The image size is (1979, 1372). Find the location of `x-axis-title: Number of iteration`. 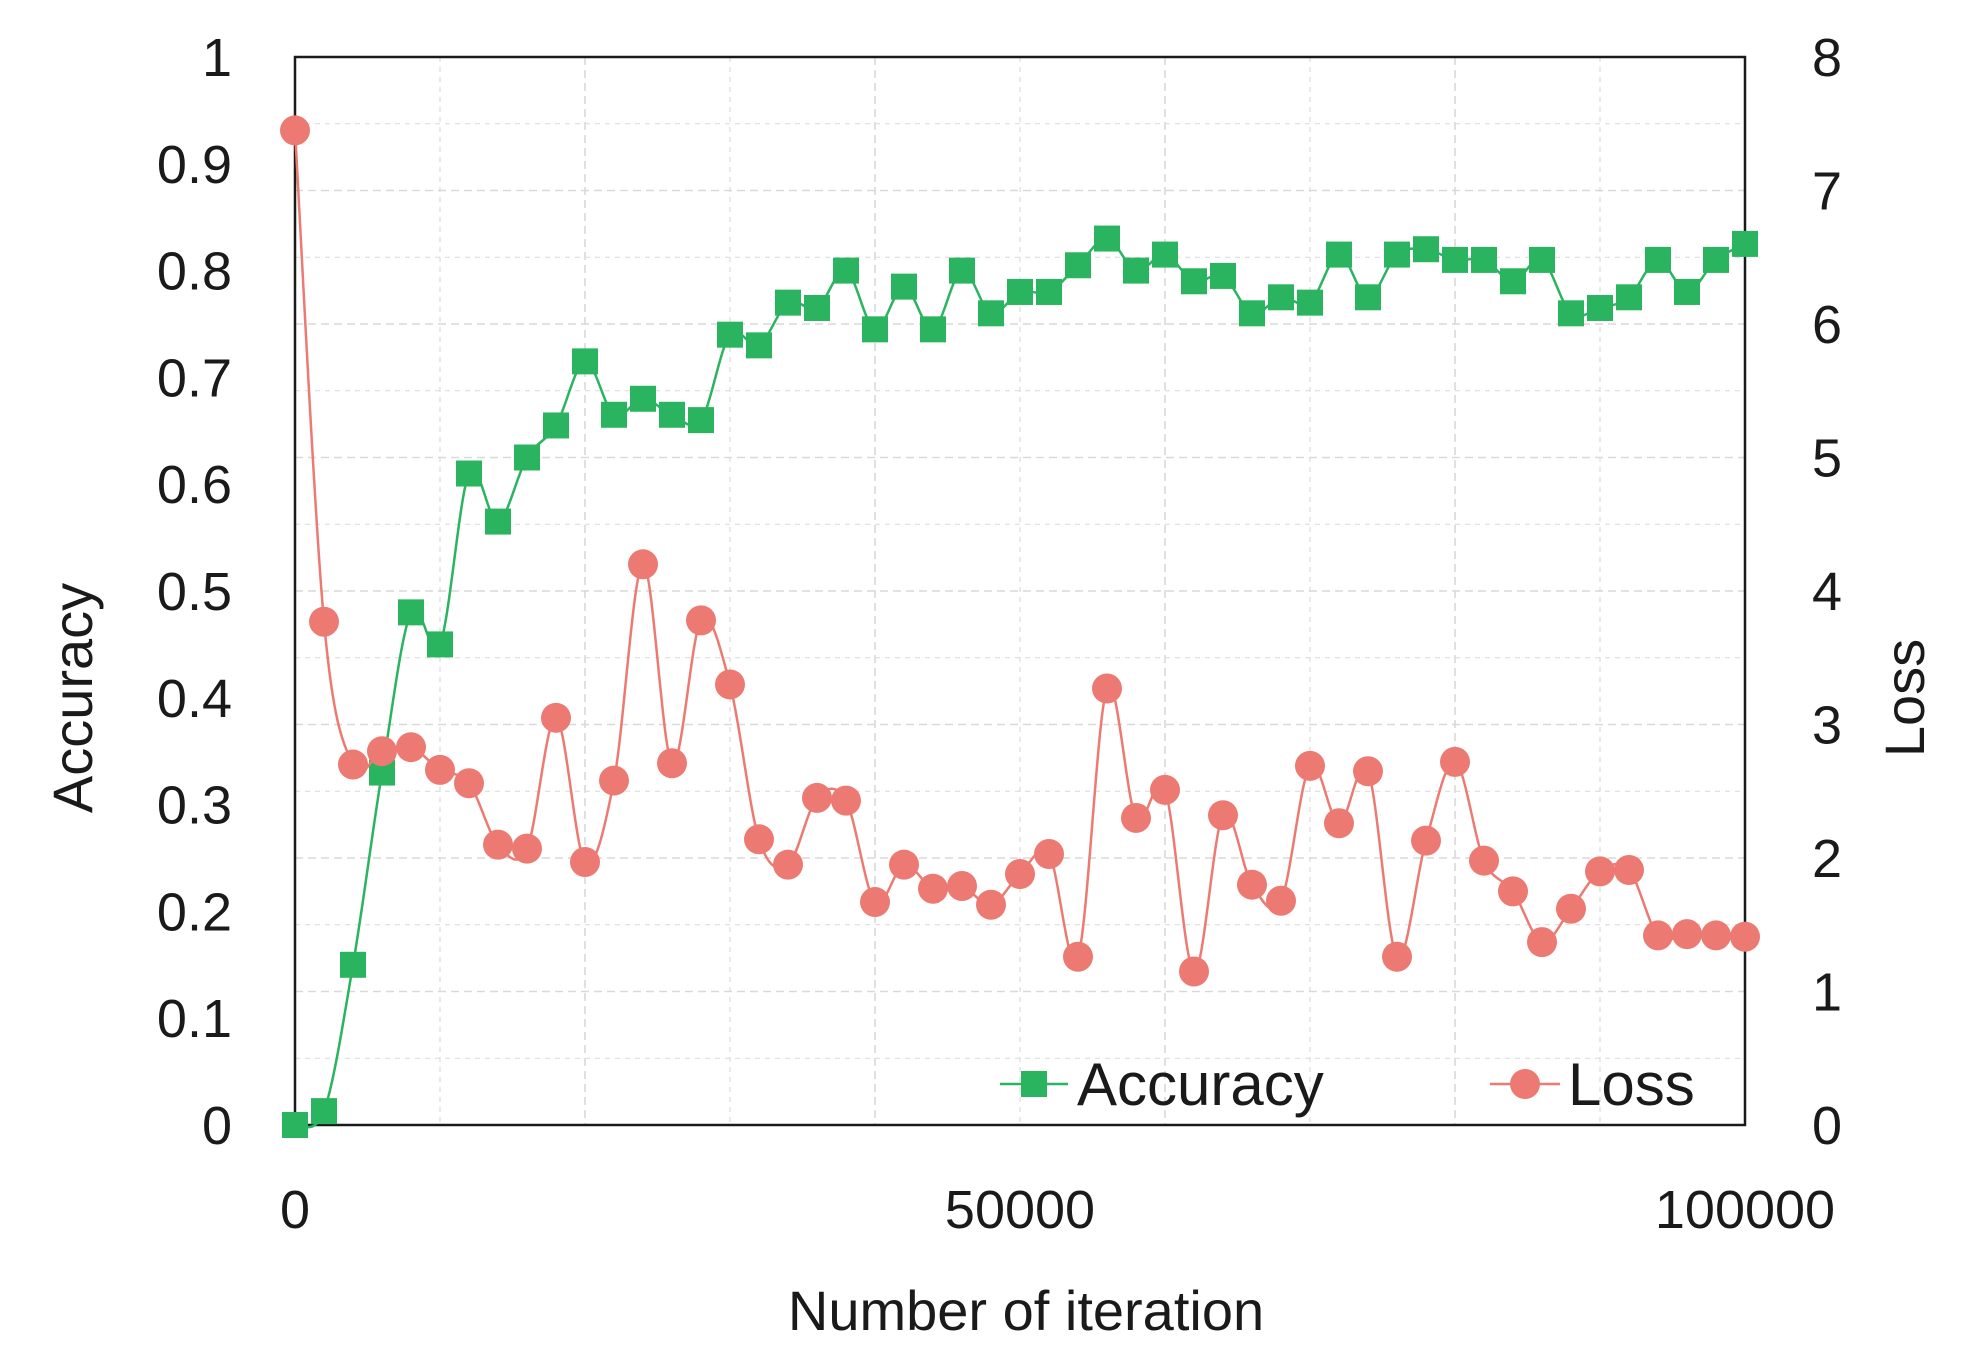

x-axis-title: Number of iteration is located at coordinates (1026, 1310).